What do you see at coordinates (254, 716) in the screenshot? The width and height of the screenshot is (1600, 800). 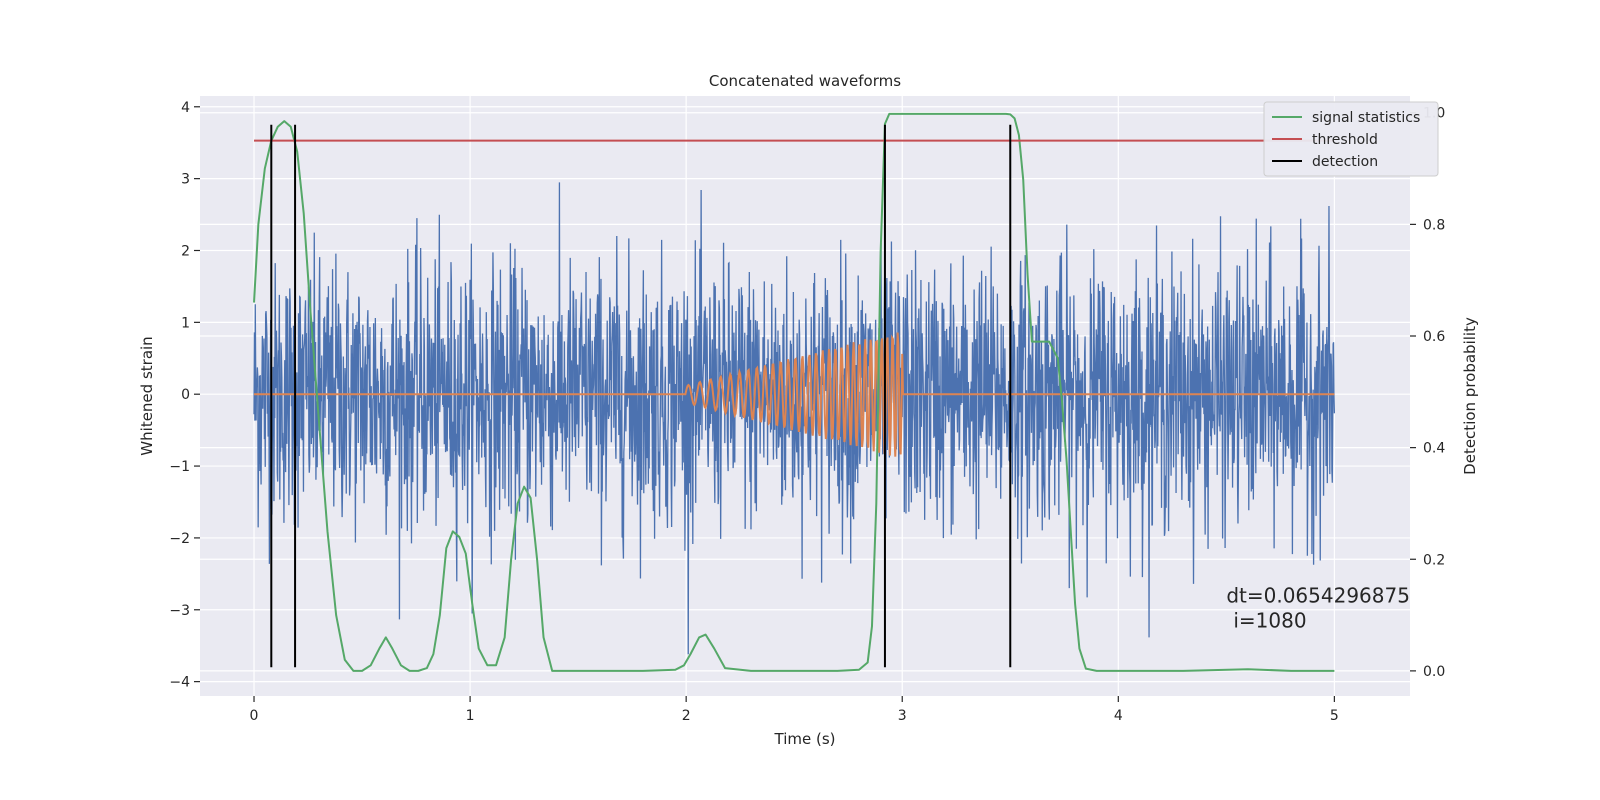 I see `x-tick-label: 0` at bounding box center [254, 716].